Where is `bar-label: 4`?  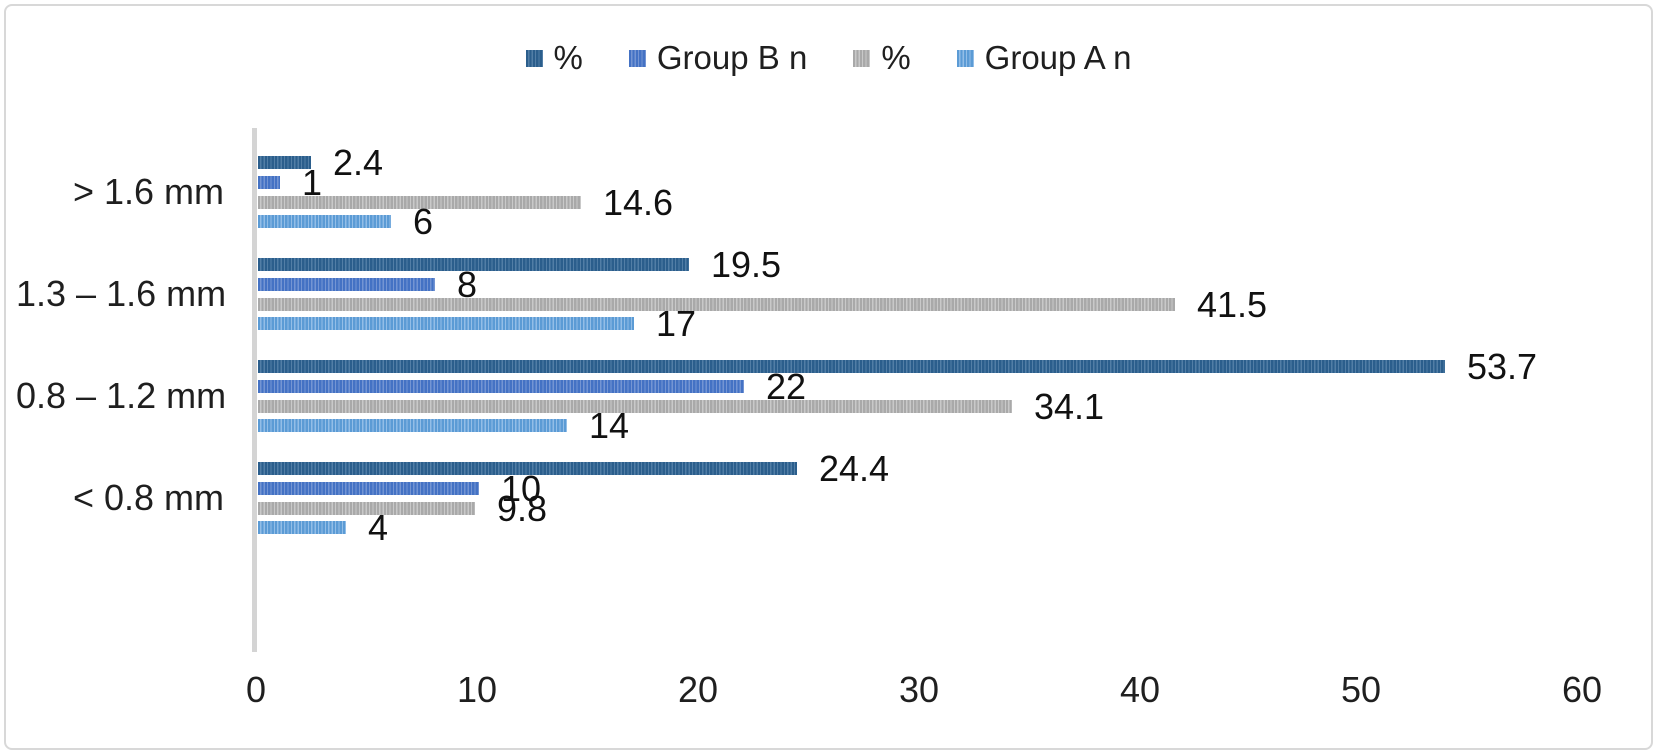 bar-label: 4 is located at coordinates (378, 527).